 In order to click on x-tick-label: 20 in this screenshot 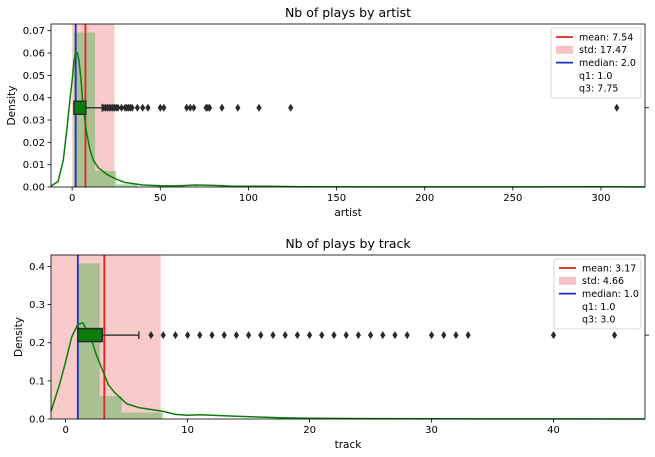, I will do `click(309, 430)`.